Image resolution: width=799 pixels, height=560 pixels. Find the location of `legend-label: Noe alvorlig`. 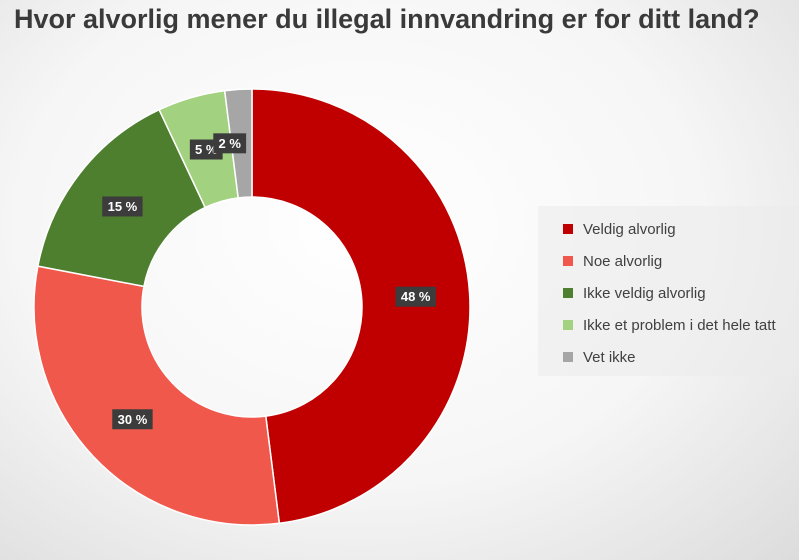

legend-label: Noe alvorlig is located at coordinates (623, 261).